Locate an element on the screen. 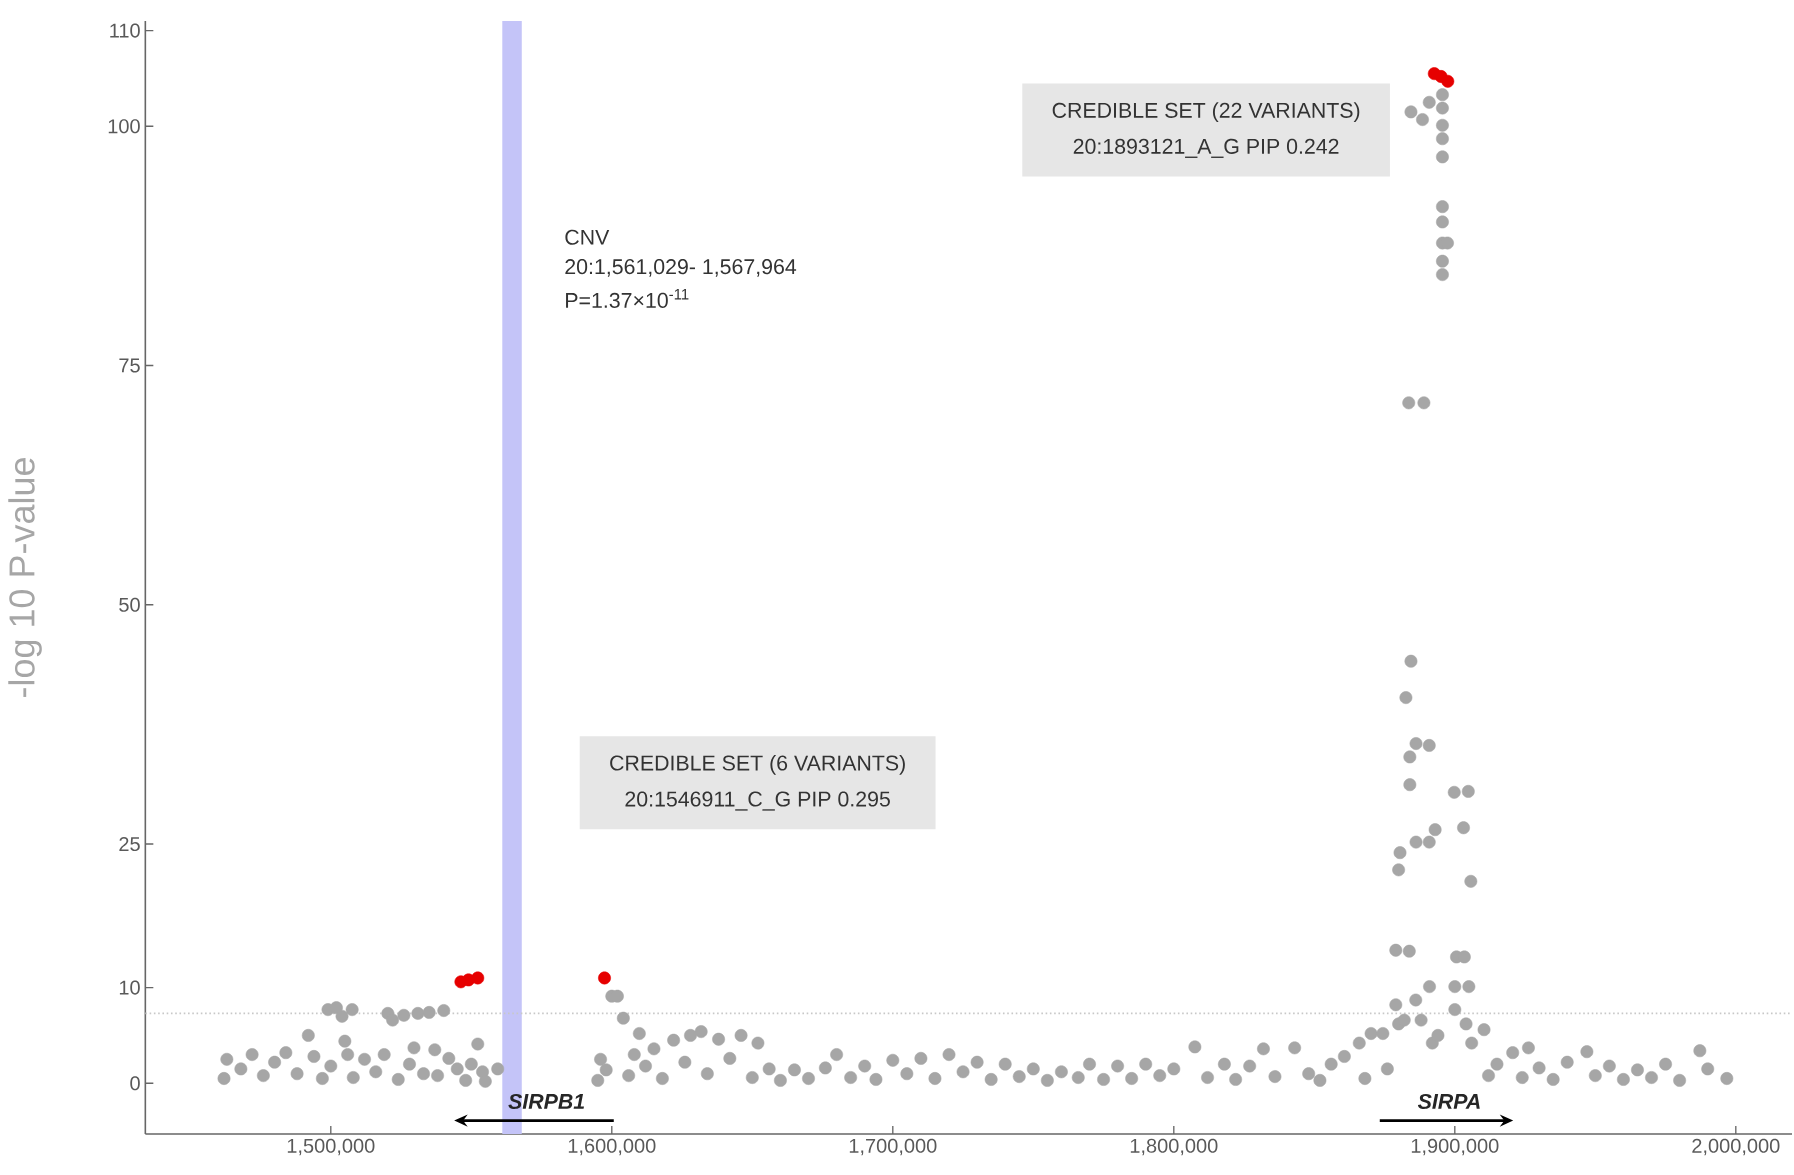 The image size is (1794, 1175). y-tick-label: 10 is located at coordinates (129, 987).